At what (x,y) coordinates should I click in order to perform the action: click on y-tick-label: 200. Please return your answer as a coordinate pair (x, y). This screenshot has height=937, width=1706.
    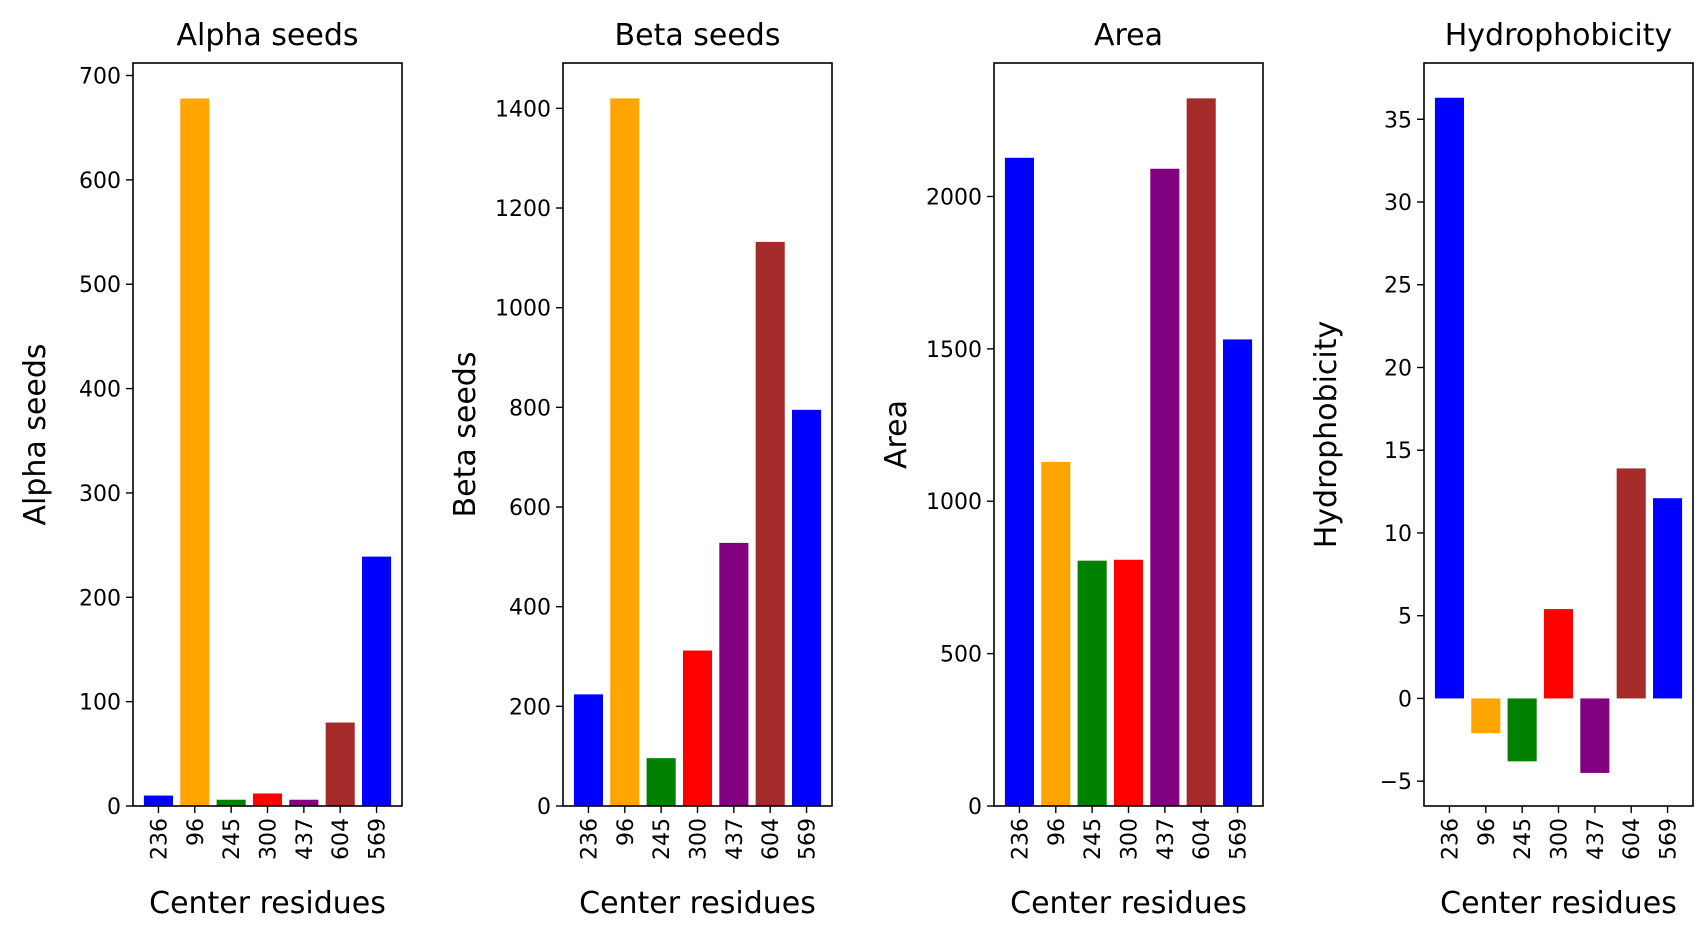
    Looking at the image, I should click on (100, 598).